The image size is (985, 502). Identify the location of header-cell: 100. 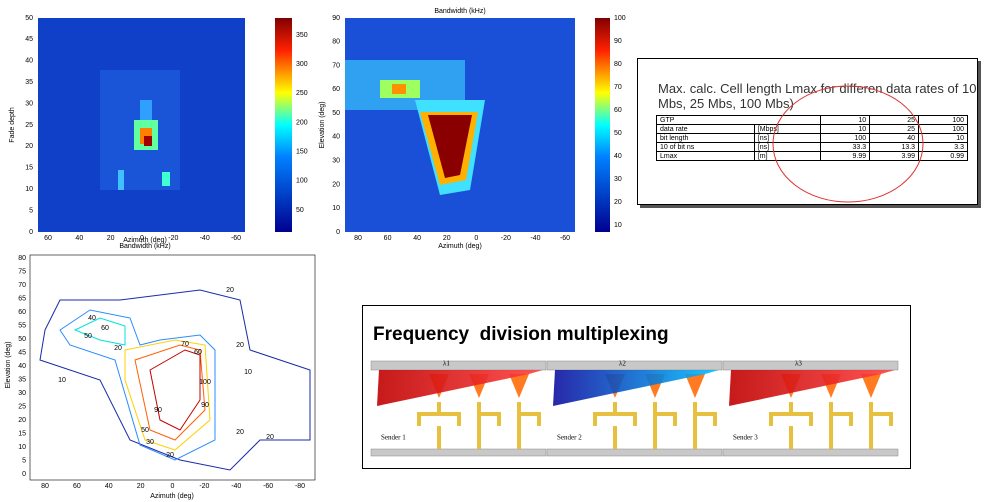
(943, 120).